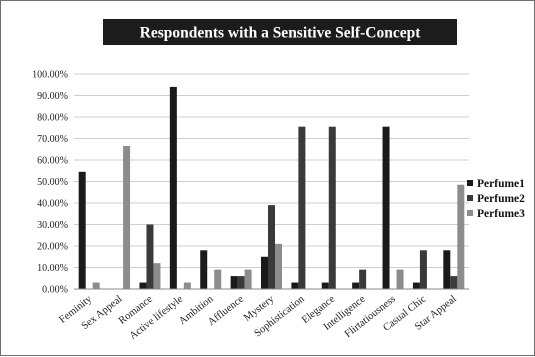 This screenshot has width=535, height=357. Describe the element at coordinates (52, 204) in the screenshot. I see `y-tick-label: 40.00%` at that location.